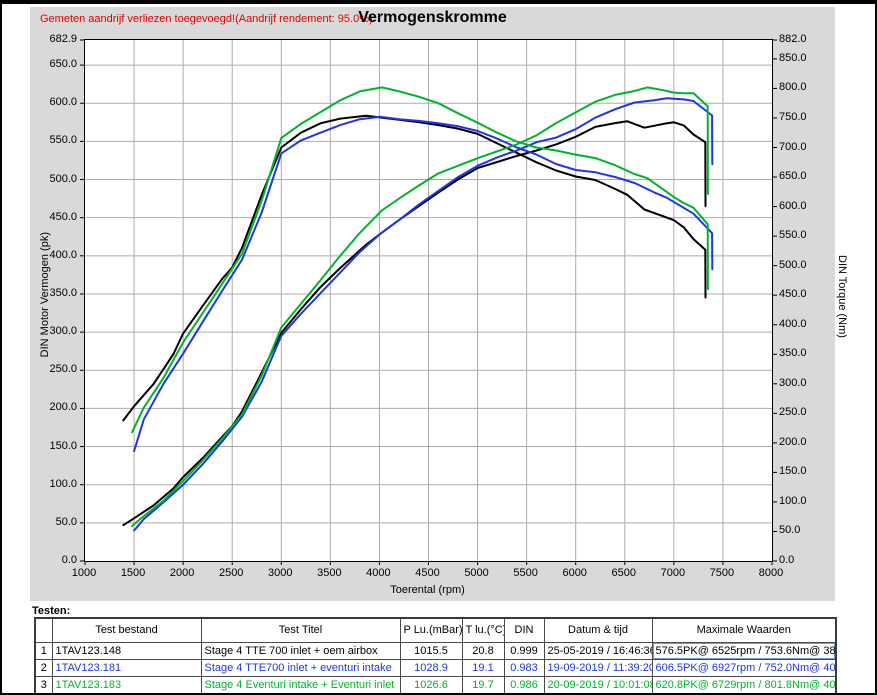 Image resolution: width=877 pixels, height=695 pixels. Describe the element at coordinates (63, 292) in the screenshot. I see `y-left-tick-label: 350.0` at that location.